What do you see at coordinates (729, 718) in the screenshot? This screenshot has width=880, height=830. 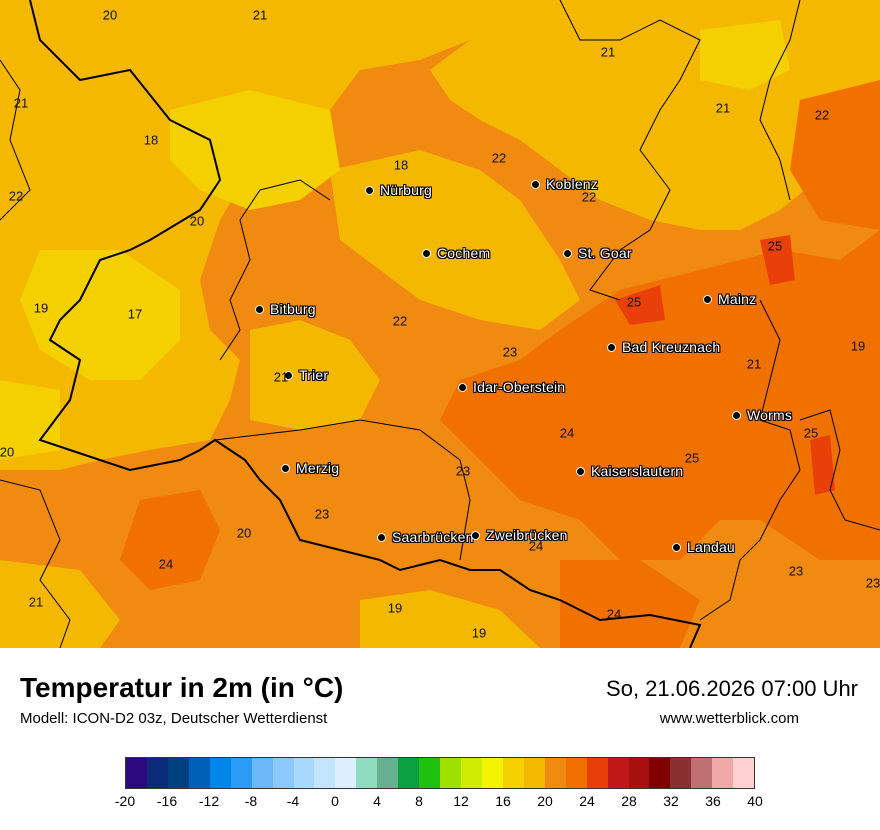 I see `website-link: www.wetterblick.com` at bounding box center [729, 718].